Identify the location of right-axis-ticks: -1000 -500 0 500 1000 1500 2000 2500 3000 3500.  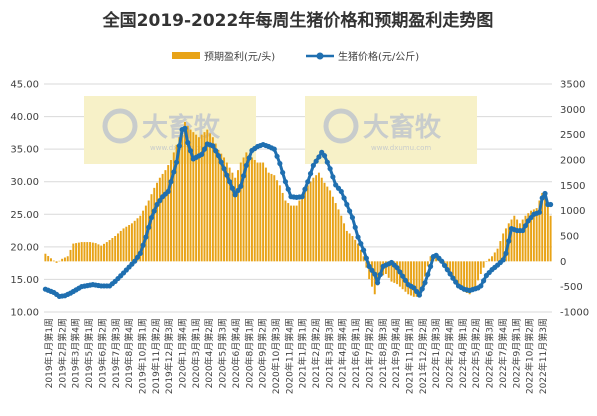
(574, 199).